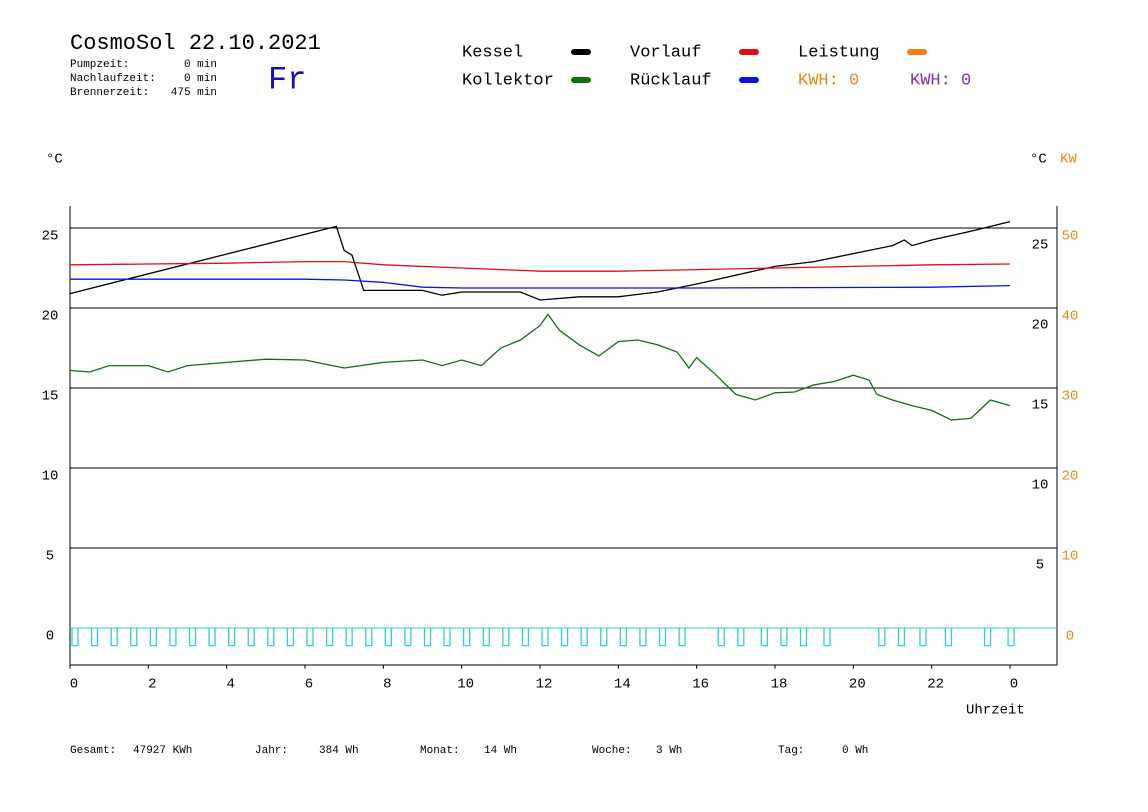  I want to click on y2-tick-label: 10, so click(1040, 486).